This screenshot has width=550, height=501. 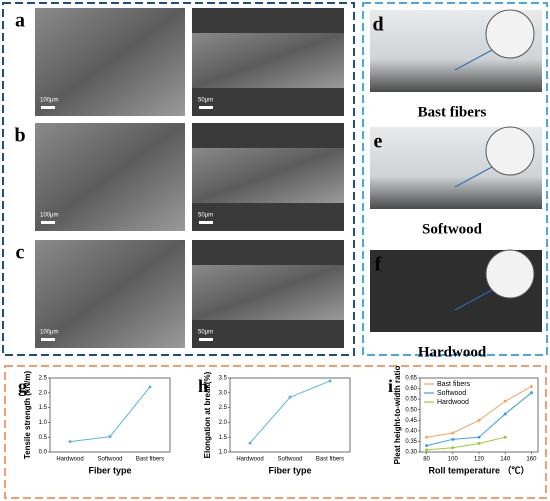 I want to click on y-tick-label: 0.30, so click(x=411, y=453).